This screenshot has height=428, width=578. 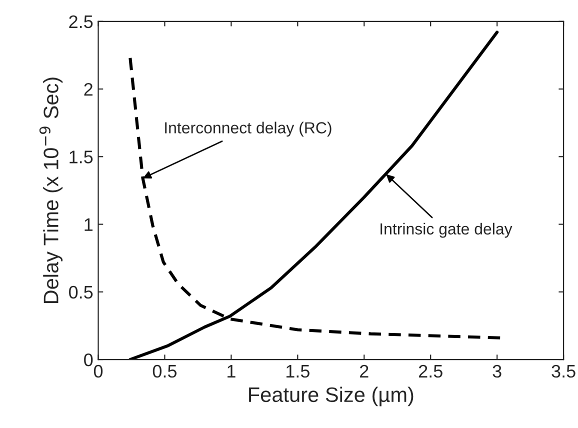 What do you see at coordinates (88, 359) in the screenshot?
I see `y-tick-label: 0` at bounding box center [88, 359].